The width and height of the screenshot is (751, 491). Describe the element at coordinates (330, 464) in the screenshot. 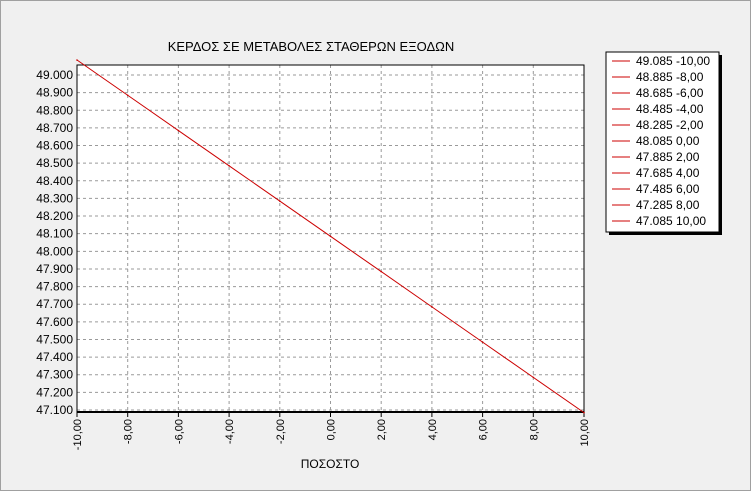

I see `x-axis-label: ΠΟΣΟΣΤΟ` at that location.